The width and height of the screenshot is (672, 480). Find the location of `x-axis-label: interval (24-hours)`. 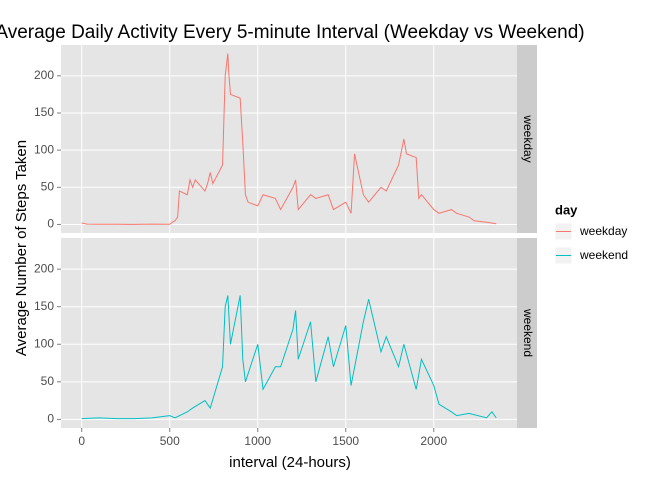

x-axis-label: interval (24-hours) is located at coordinates (290, 462).